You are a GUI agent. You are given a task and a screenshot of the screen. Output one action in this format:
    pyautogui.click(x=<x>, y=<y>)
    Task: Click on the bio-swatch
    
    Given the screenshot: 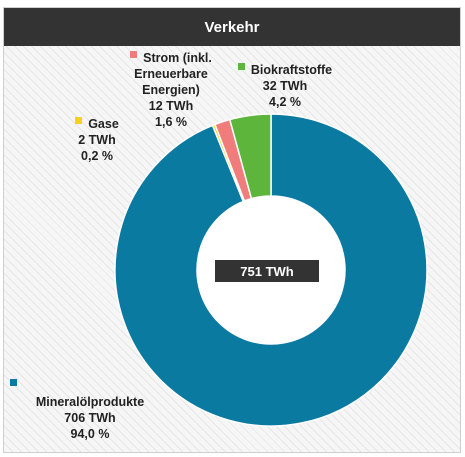 What is the action you would take?
    pyautogui.click(x=241, y=67)
    